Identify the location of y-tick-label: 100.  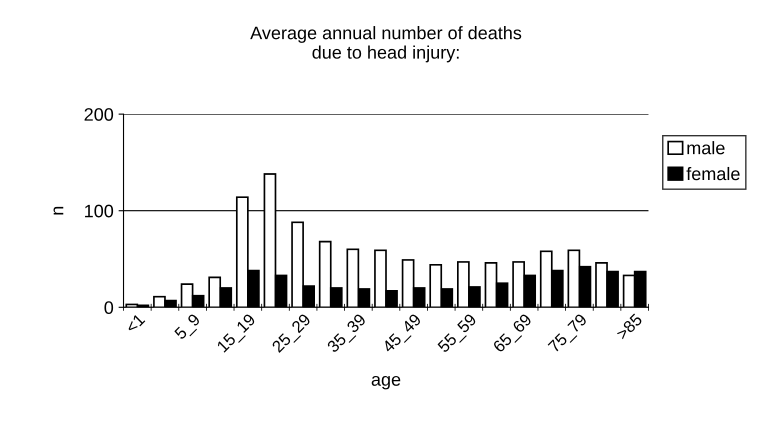
(99, 211).